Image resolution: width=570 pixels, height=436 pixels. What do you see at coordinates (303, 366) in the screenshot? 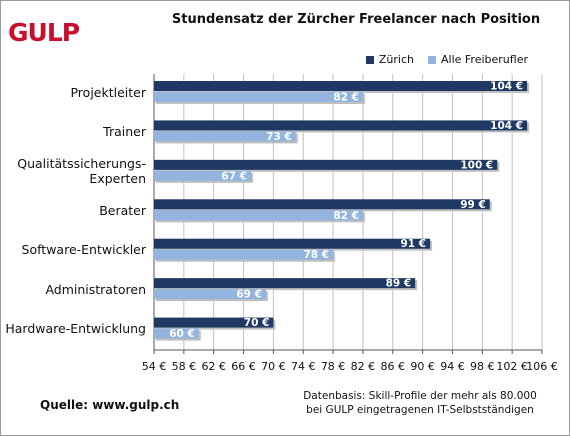
I see `x-tick-label-74: 74 €` at bounding box center [303, 366].